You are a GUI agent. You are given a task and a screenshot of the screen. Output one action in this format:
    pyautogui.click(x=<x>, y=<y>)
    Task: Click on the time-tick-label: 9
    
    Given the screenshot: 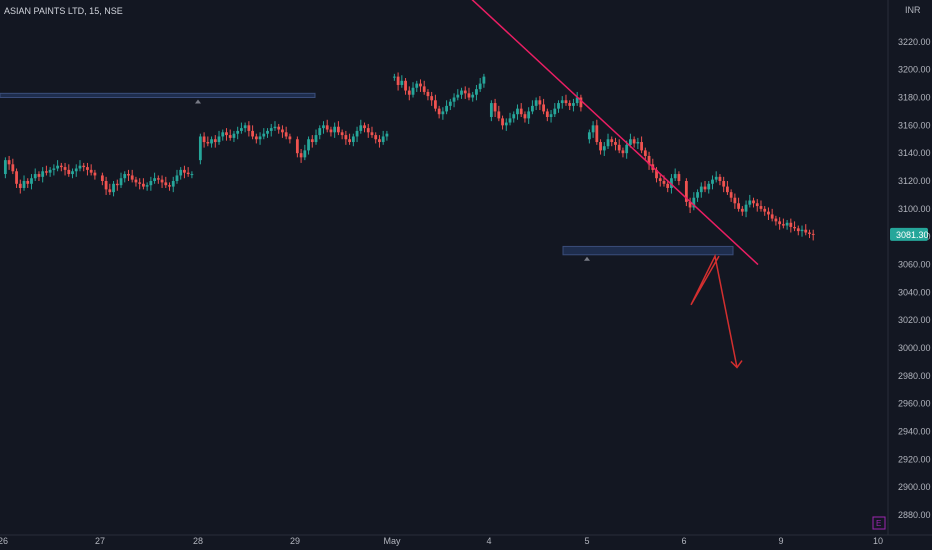 What is the action you would take?
    pyautogui.click(x=780, y=541)
    